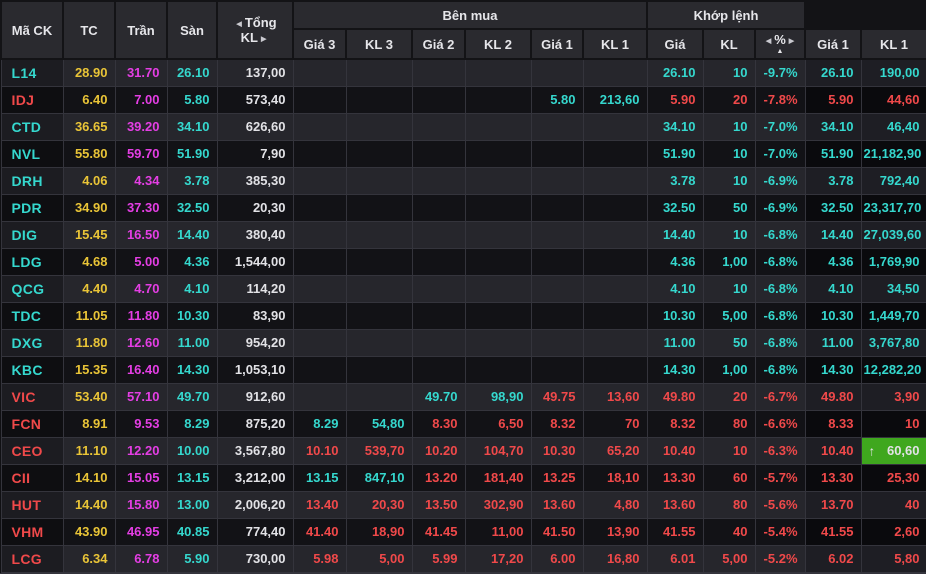 Image resolution: width=926 pixels, height=574 pixels. Describe the element at coordinates (192, 531) in the screenshot. I see `floor-price-cell: 40.85` at that location.